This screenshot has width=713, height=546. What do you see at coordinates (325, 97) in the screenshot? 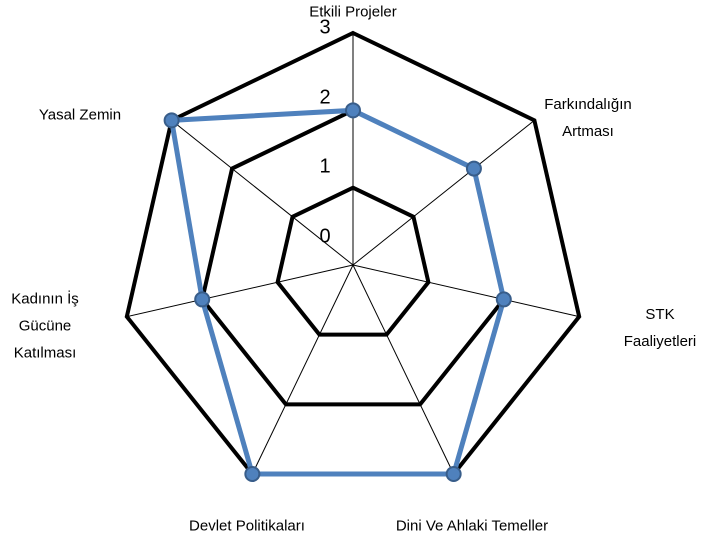
I see `r-tick-label: 2` at bounding box center [325, 97].